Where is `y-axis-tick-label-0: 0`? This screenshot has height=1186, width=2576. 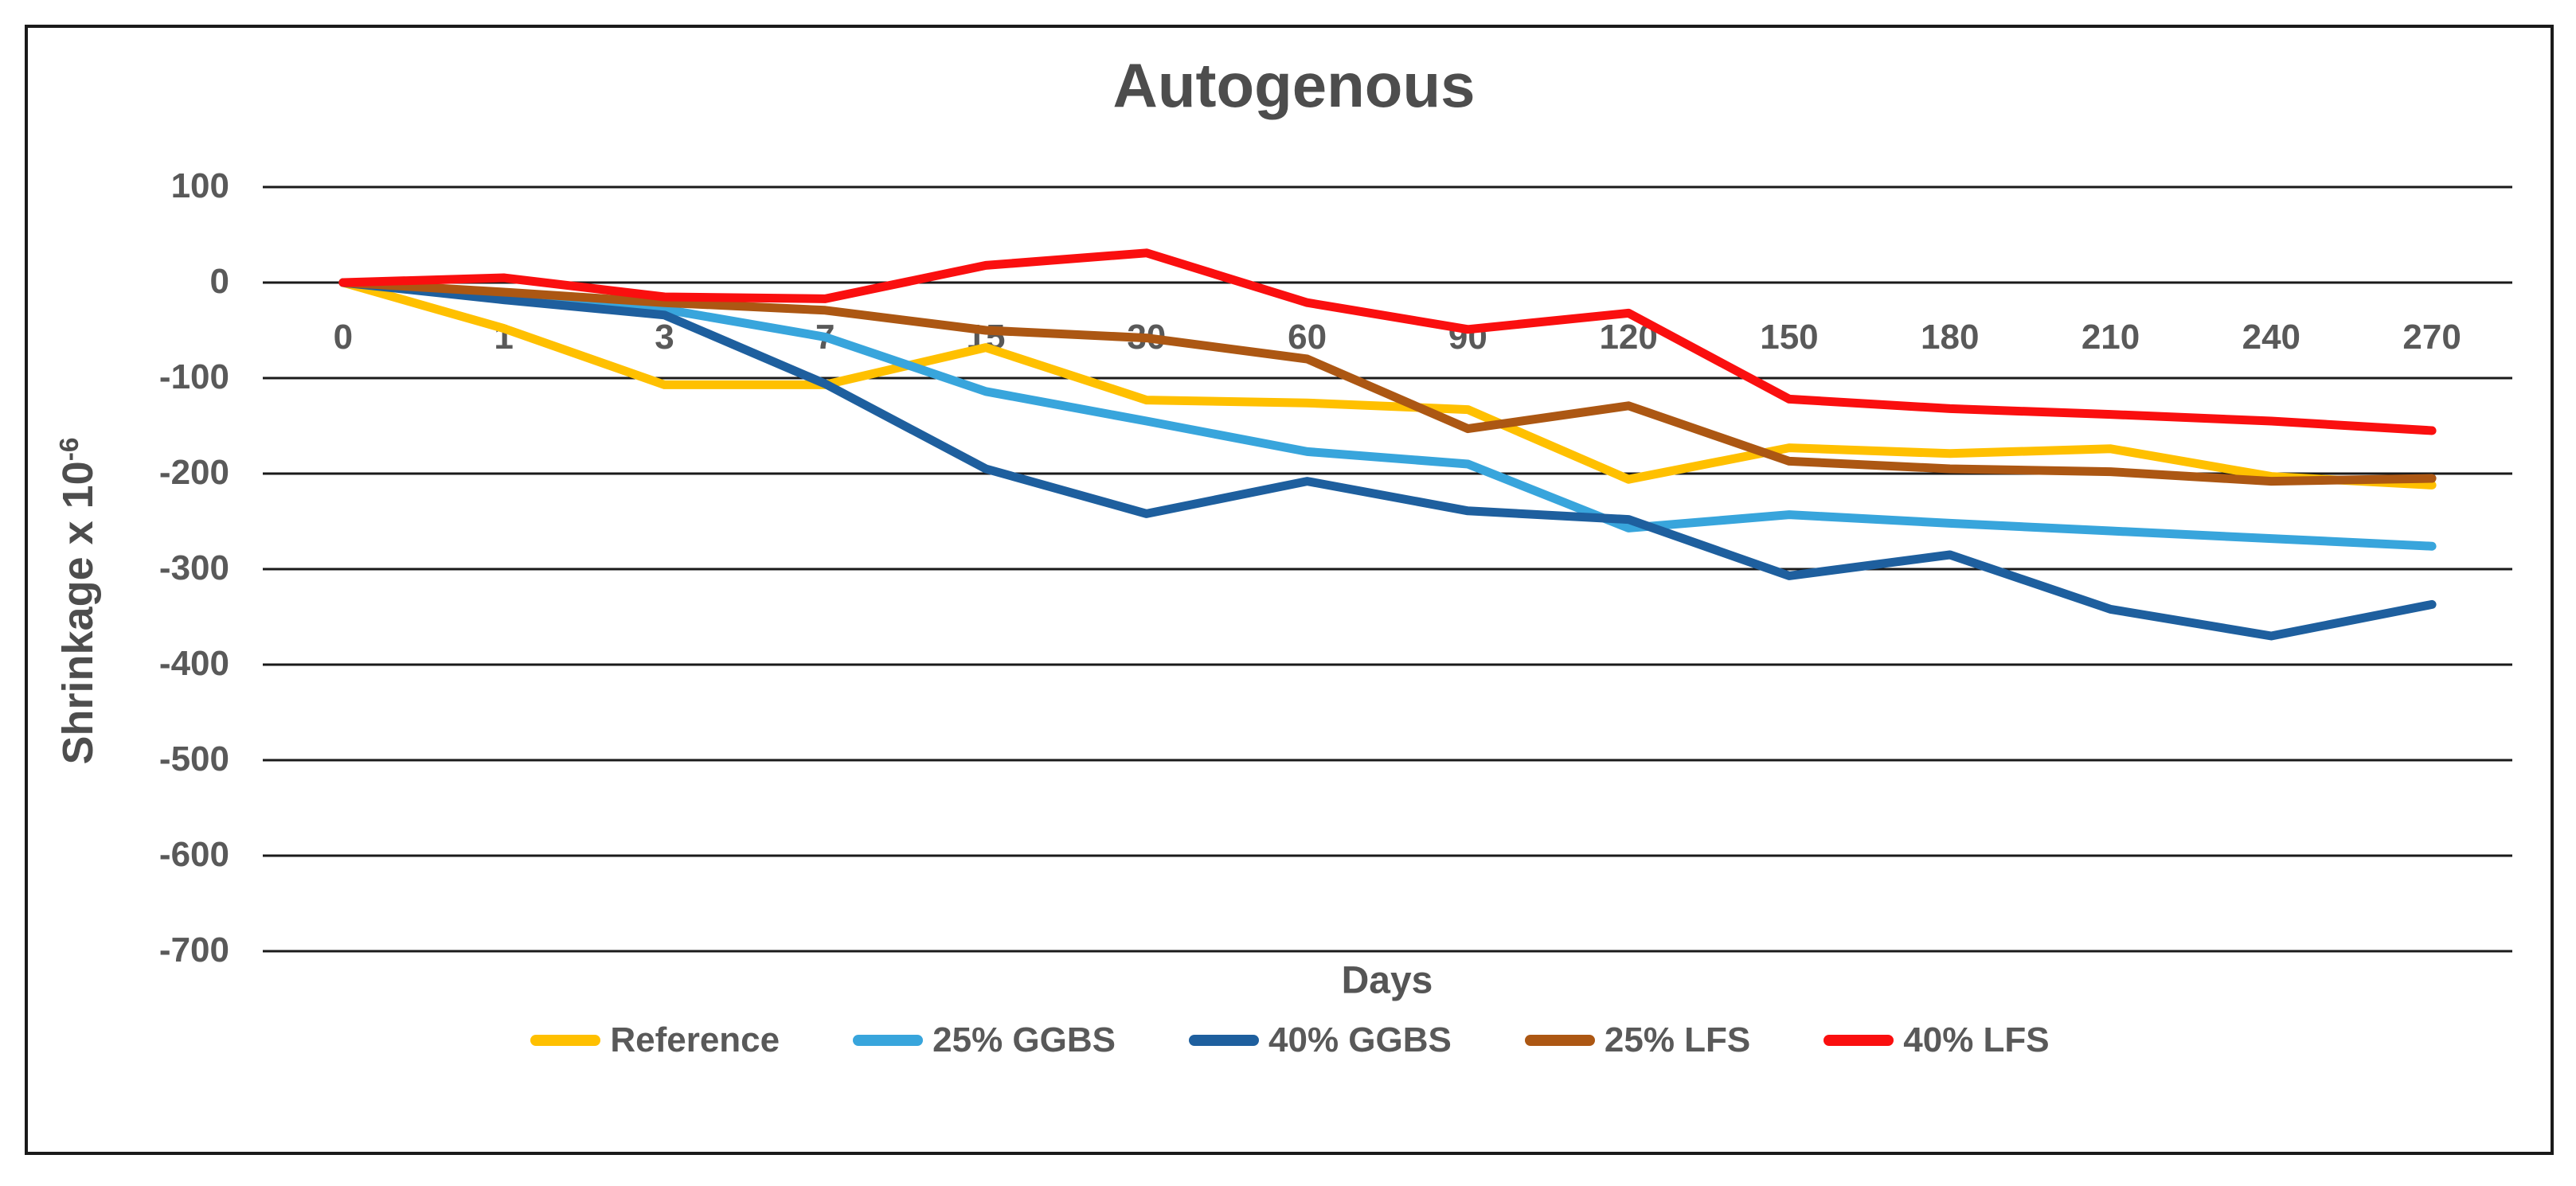
y-axis-tick-label-0: 0 is located at coordinates (219, 281).